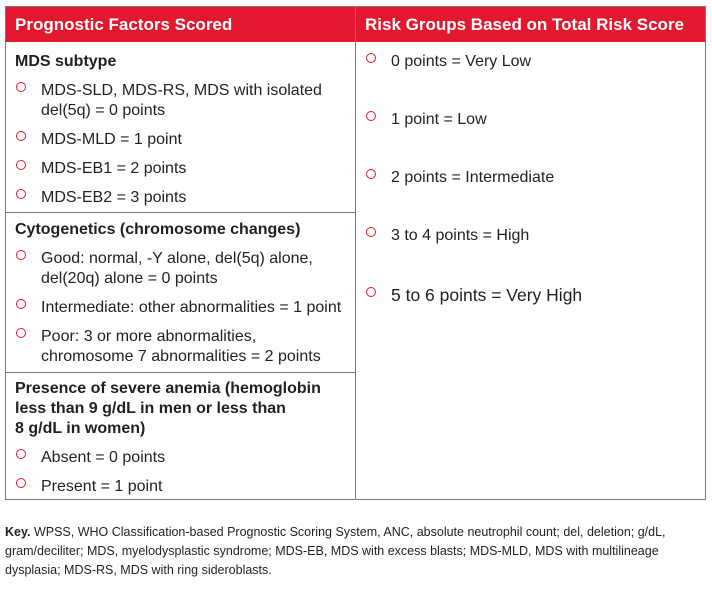 Image resolution: width=712 pixels, height=591 pixels. What do you see at coordinates (531, 178) in the screenshot?
I see `risk-group-item: 2 points = Intermediate` at bounding box center [531, 178].